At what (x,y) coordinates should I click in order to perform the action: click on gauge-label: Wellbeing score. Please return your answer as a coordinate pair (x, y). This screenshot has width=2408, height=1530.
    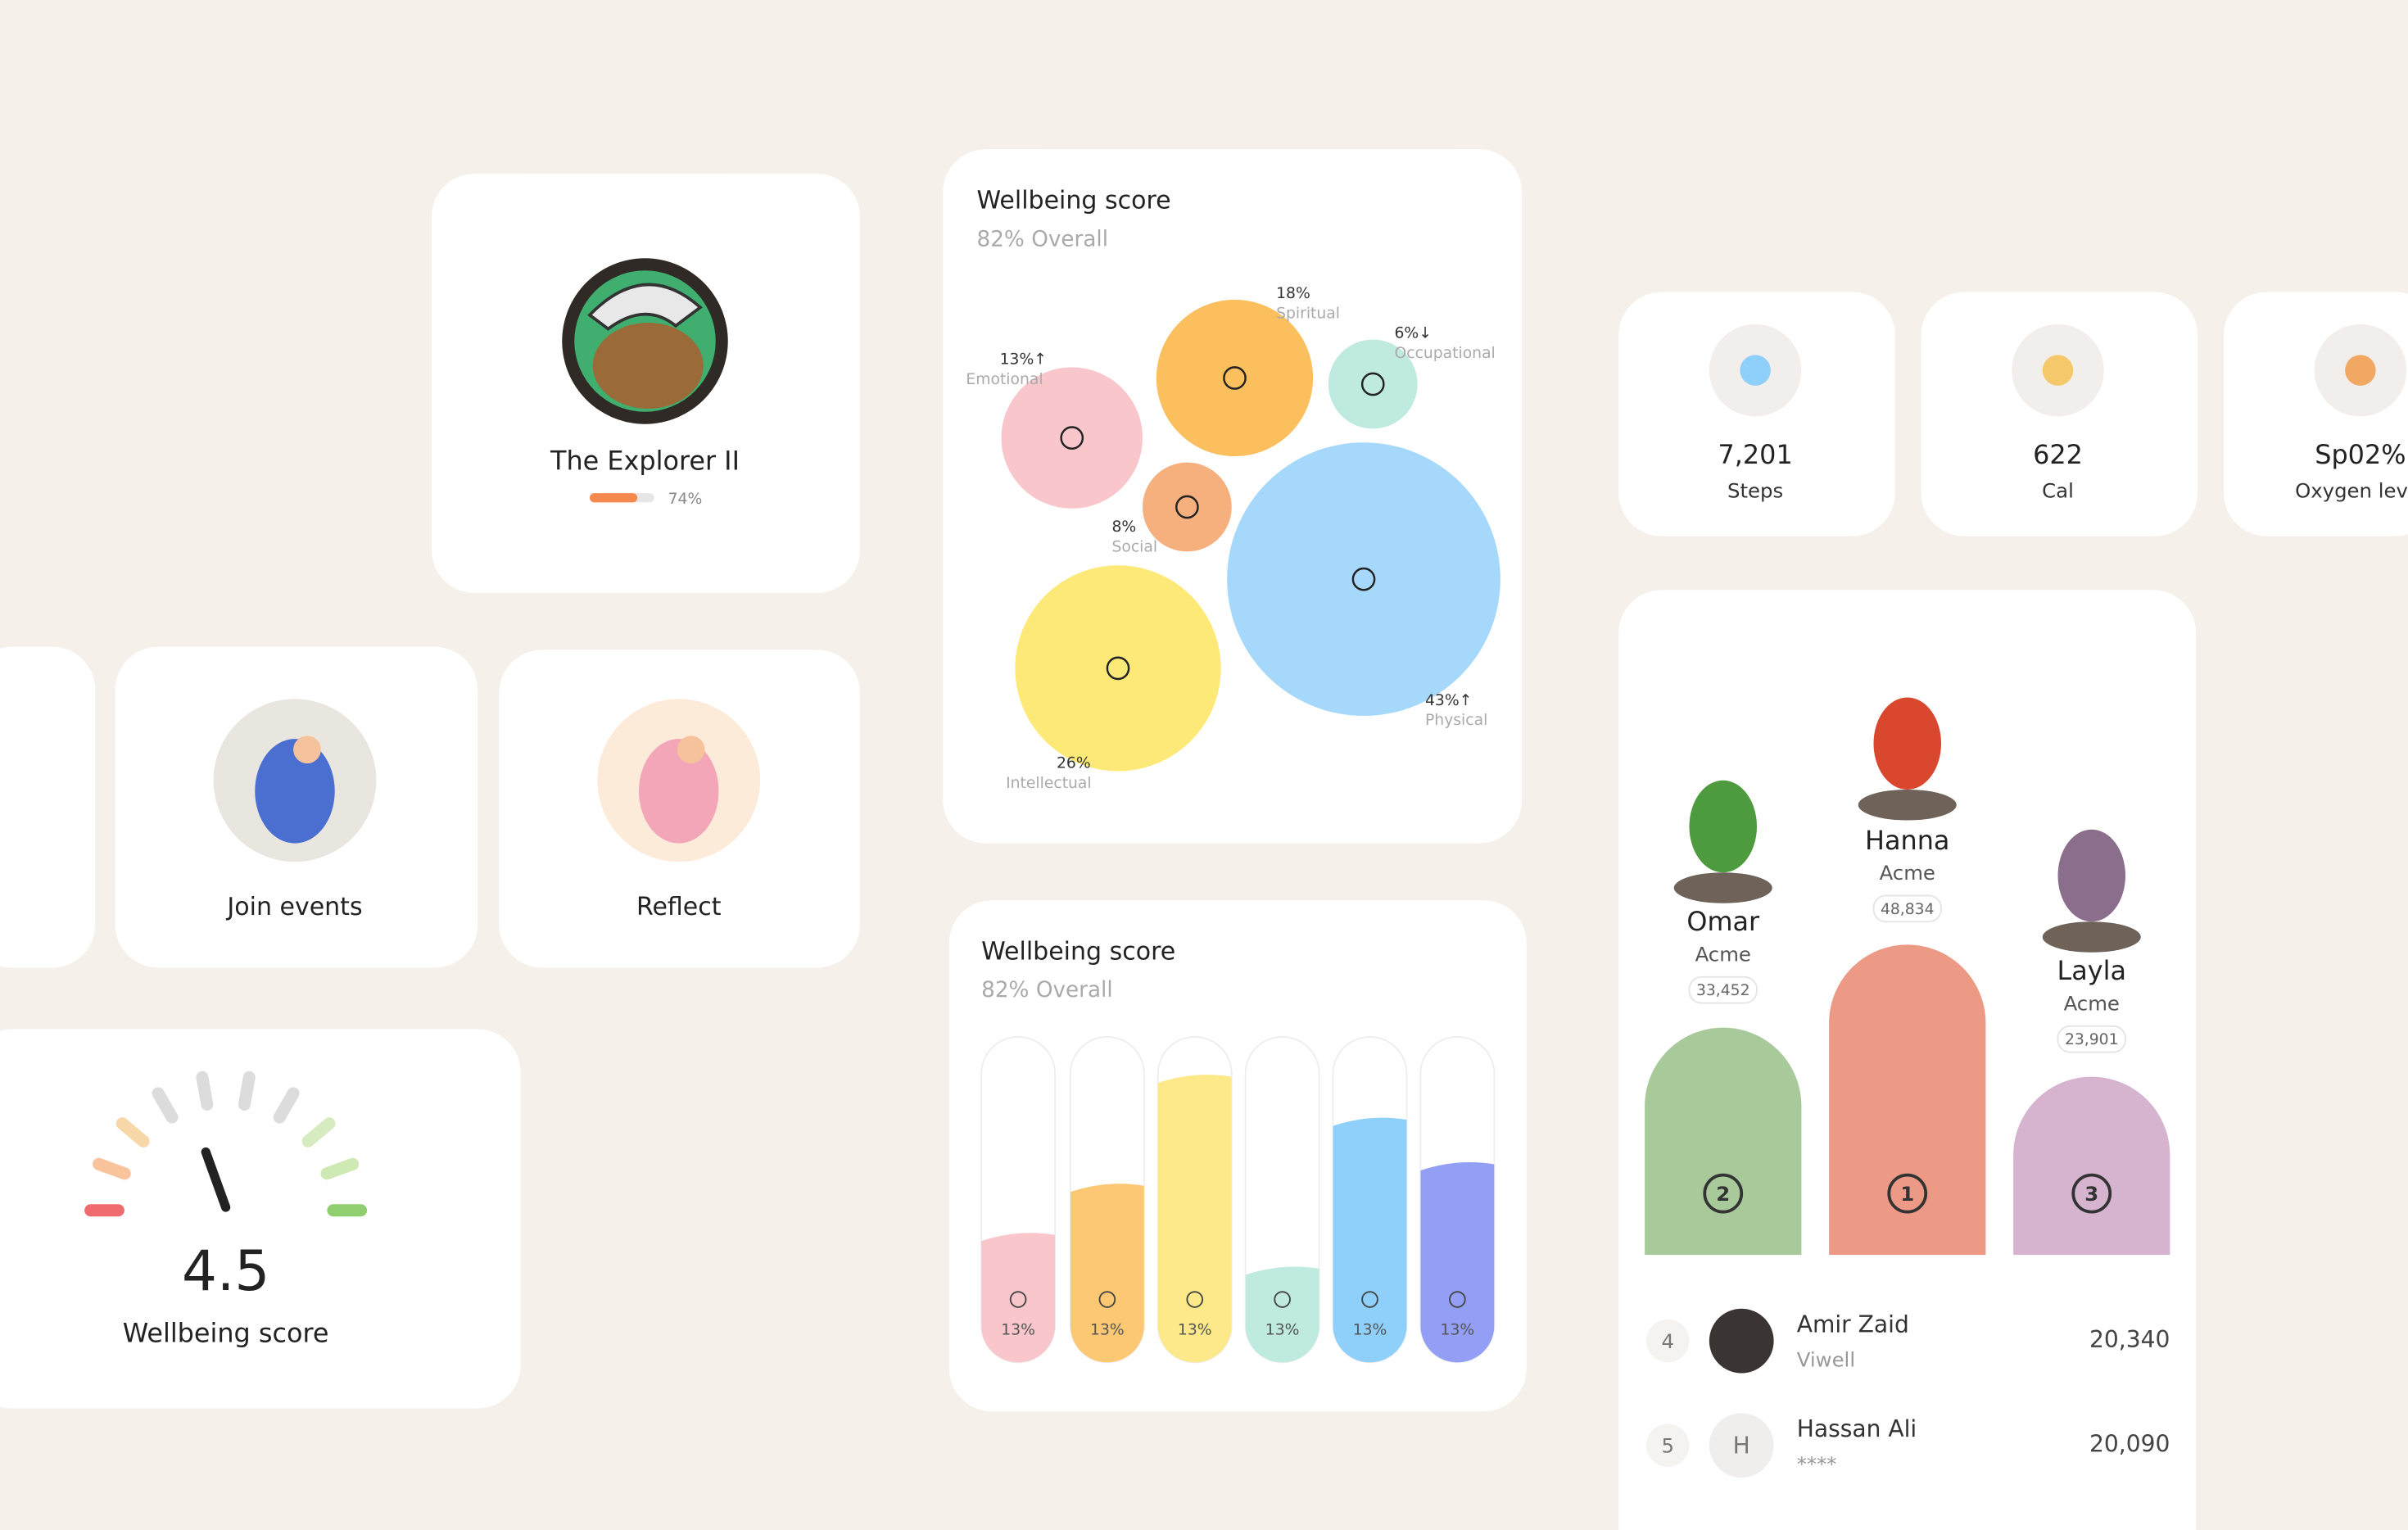
    Looking at the image, I should click on (226, 1333).